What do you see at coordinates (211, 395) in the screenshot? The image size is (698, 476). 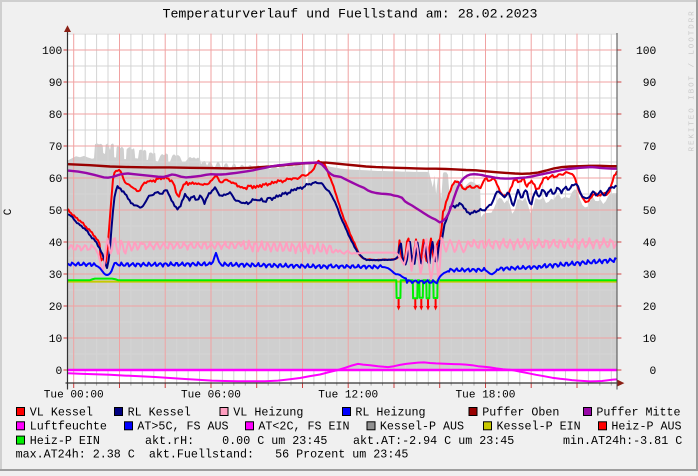 I see `svg-text: Tue 06:00` at bounding box center [211, 395].